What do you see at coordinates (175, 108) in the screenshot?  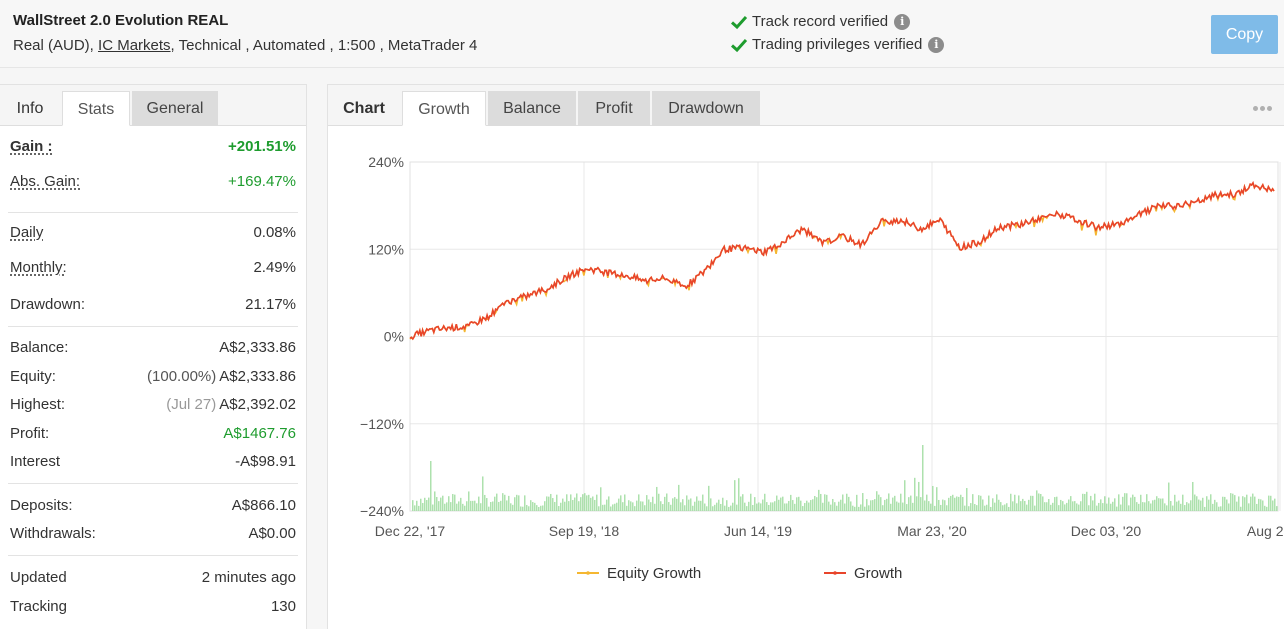 I see `tab-general: General` at bounding box center [175, 108].